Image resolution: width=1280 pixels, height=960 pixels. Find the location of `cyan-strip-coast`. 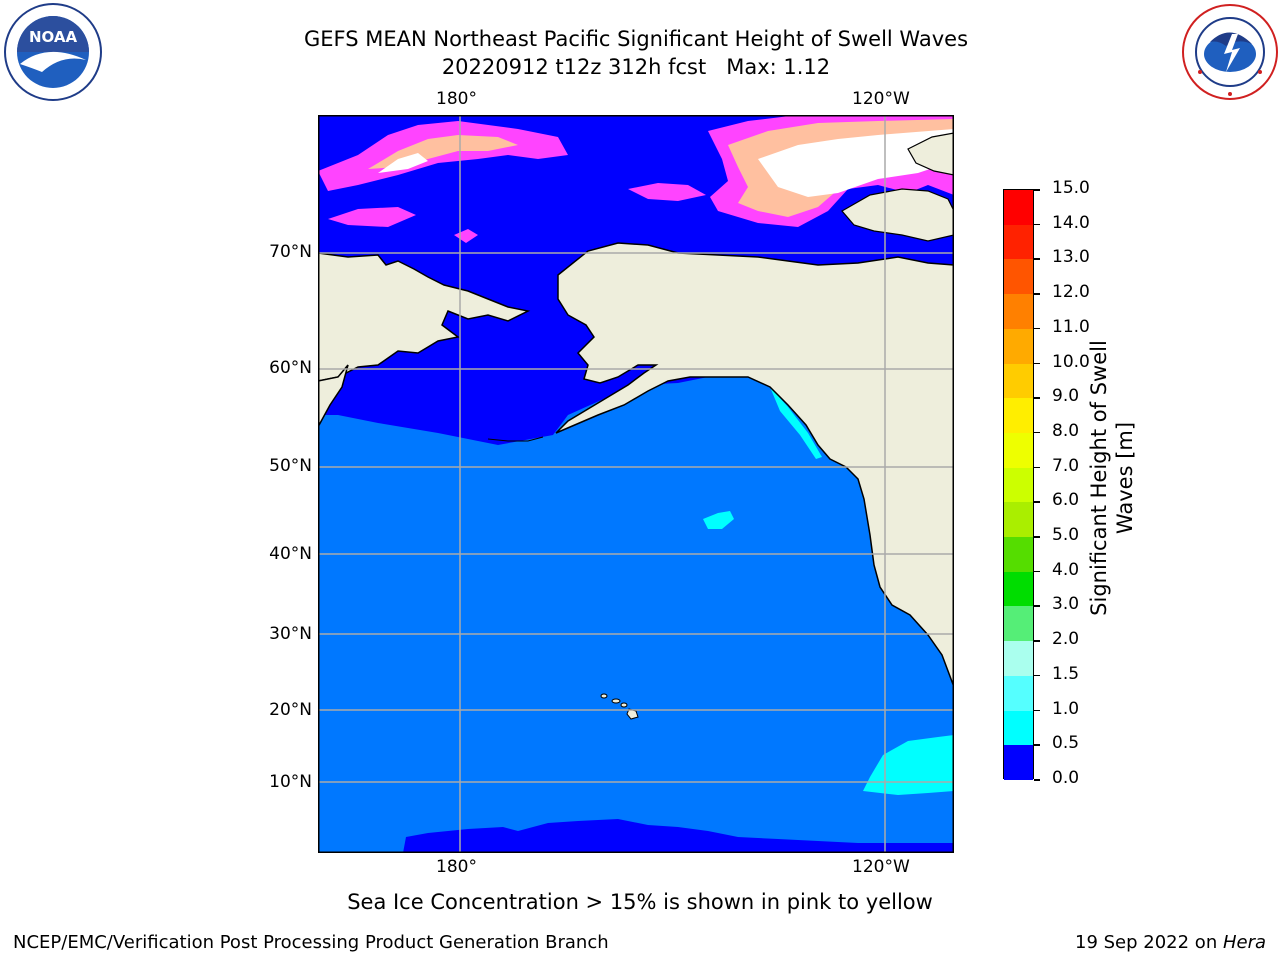

cyan-strip-coast is located at coordinates (796, 423).